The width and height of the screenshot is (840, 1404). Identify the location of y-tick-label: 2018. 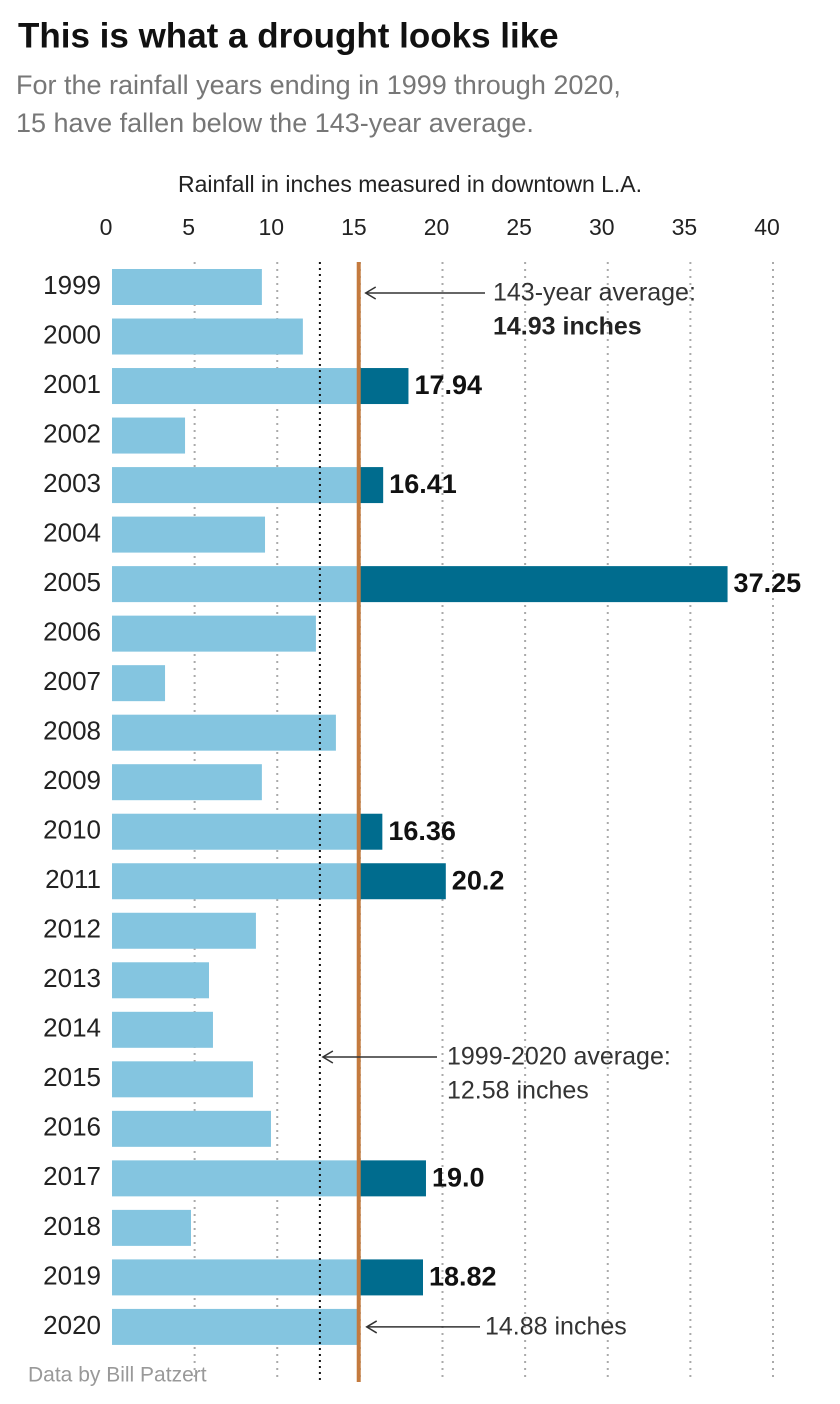
(72, 1226).